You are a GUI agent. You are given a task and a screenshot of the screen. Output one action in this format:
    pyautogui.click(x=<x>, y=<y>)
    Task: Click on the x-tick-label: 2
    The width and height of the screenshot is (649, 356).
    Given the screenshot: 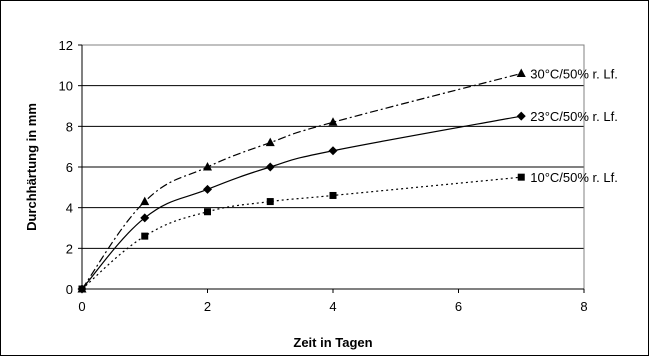 What is the action you would take?
    pyautogui.click(x=207, y=306)
    